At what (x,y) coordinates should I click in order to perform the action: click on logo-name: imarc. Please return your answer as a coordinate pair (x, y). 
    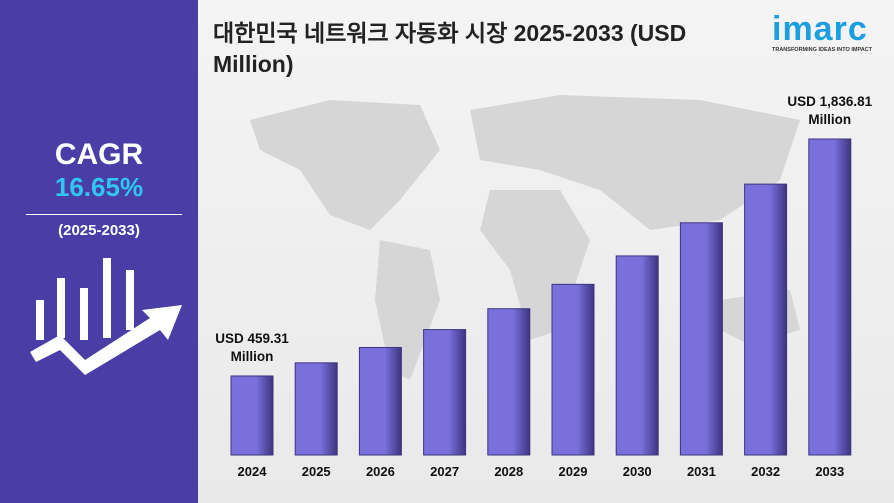
    Looking at the image, I should click on (820, 29).